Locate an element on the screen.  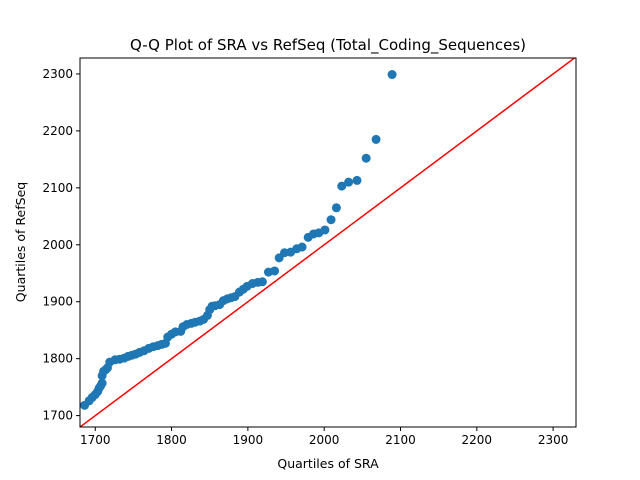
x-tick-label: 2300 is located at coordinates (553, 440).